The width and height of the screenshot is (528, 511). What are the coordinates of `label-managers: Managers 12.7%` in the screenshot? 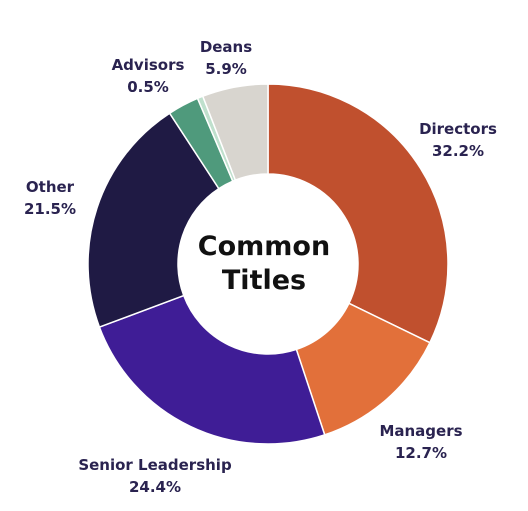 It's located at (421, 442).